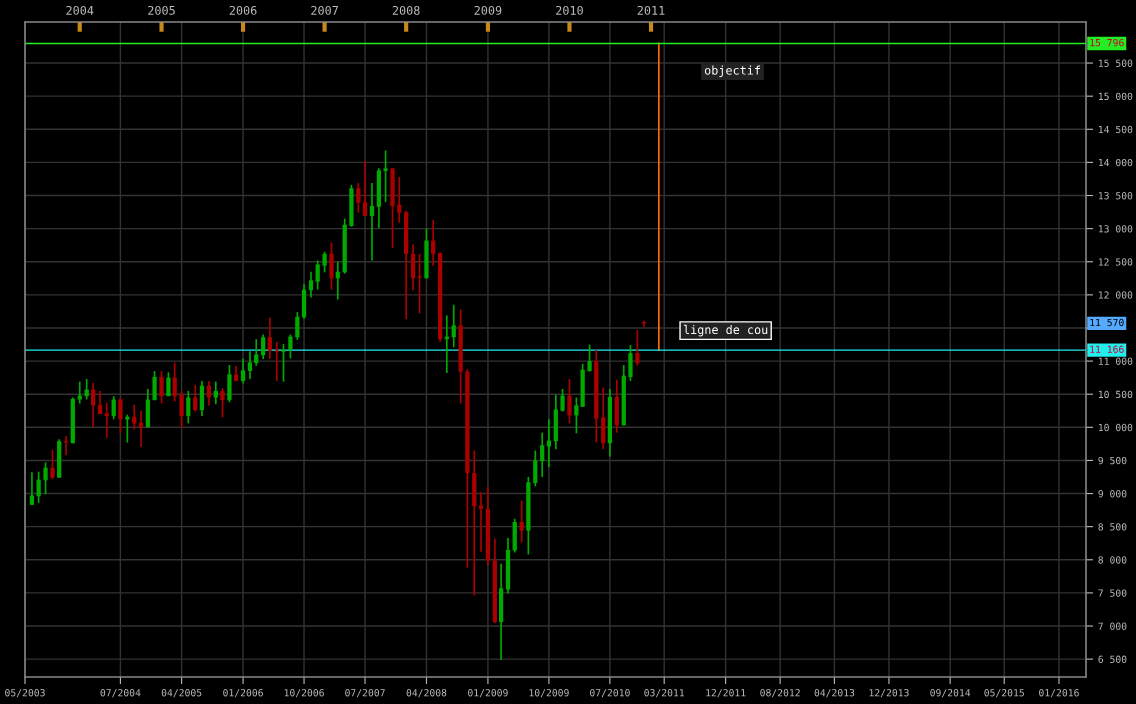  What do you see at coordinates (1115, 394) in the screenshot?
I see `y-tick-label: 10 500` at bounding box center [1115, 394].